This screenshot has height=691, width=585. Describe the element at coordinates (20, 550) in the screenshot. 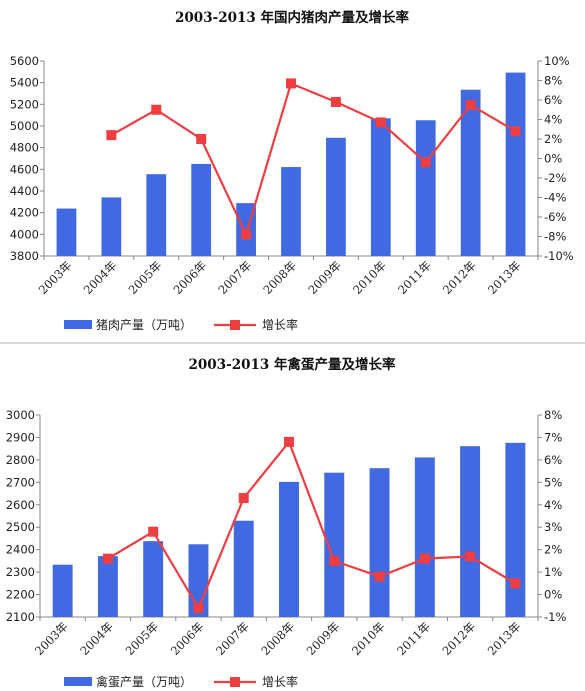

I see `left-tick-label: 2400` at that location.